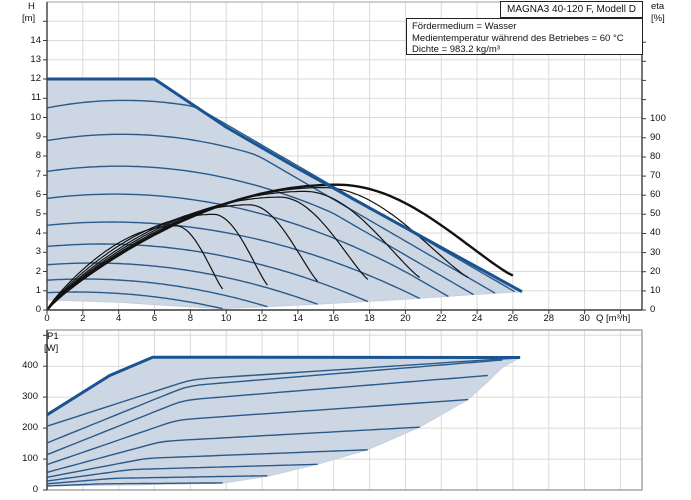 This screenshot has width=691, height=500. Describe the element at coordinates (31, 6) in the screenshot. I see `h-axis-label: H` at that location.